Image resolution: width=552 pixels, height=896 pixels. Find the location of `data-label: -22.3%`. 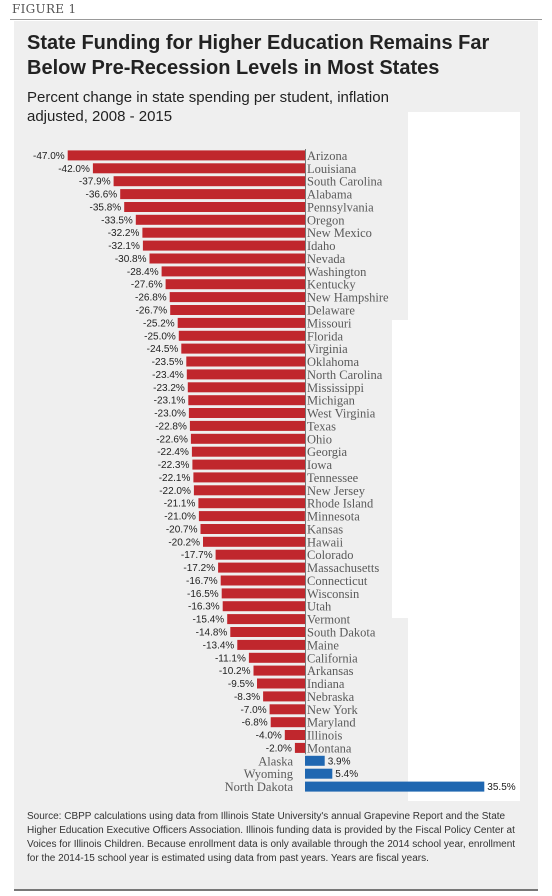

data-label: -22.3% is located at coordinates (174, 465).